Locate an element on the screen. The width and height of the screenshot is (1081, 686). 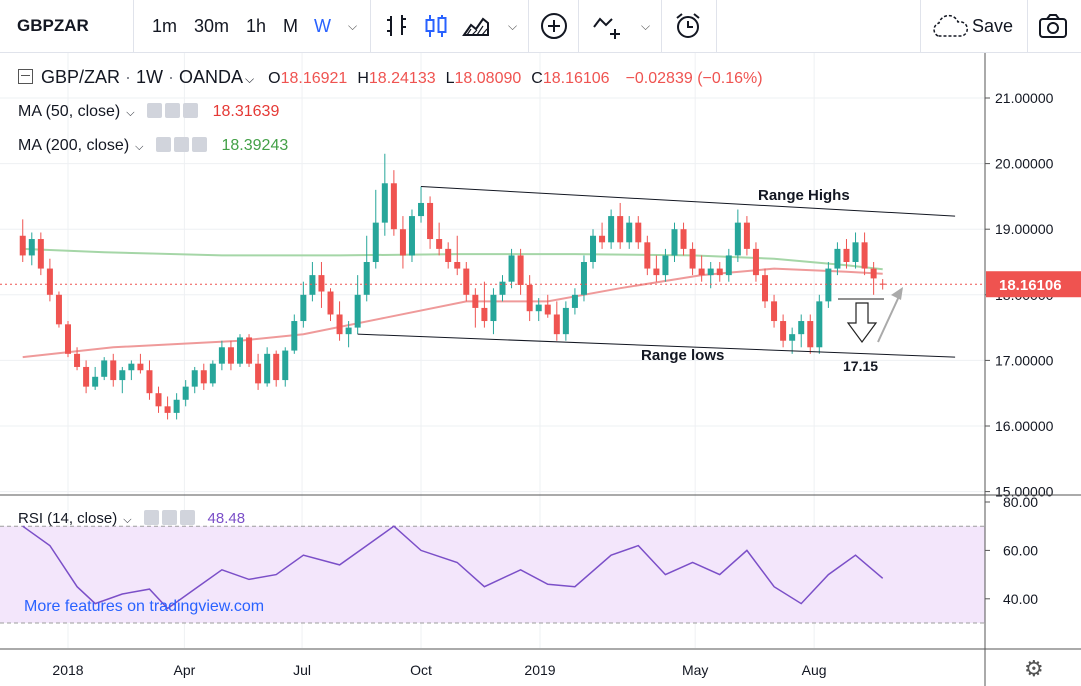
settings-gear-icon: ⚙ is located at coordinates (1034, 668).